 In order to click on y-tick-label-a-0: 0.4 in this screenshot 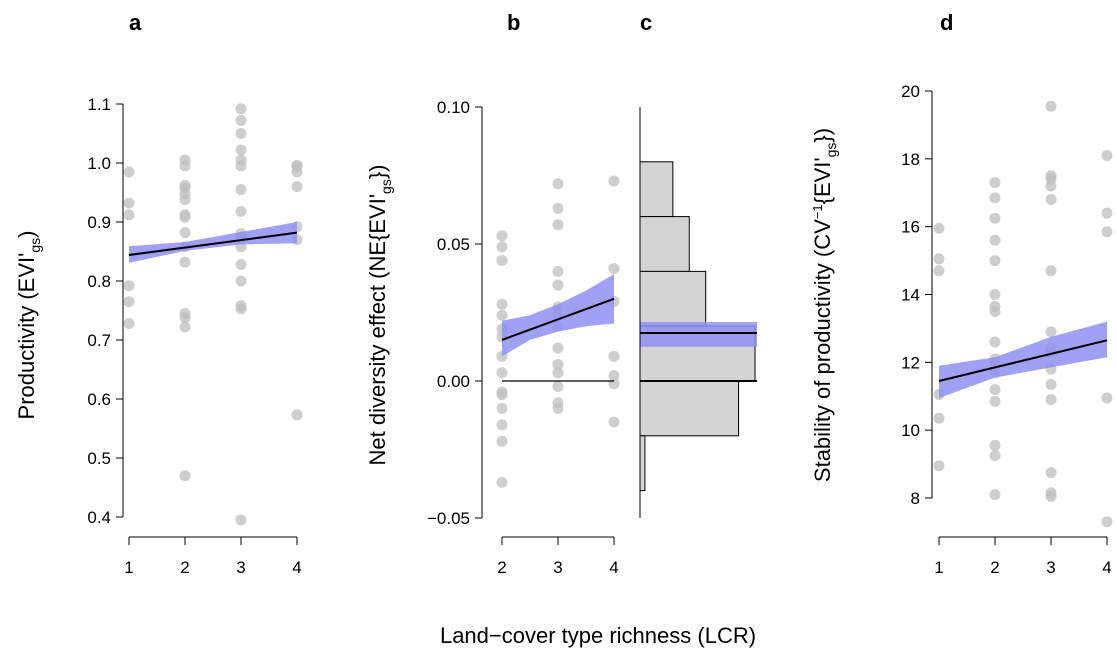, I will do `click(99, 517)`.